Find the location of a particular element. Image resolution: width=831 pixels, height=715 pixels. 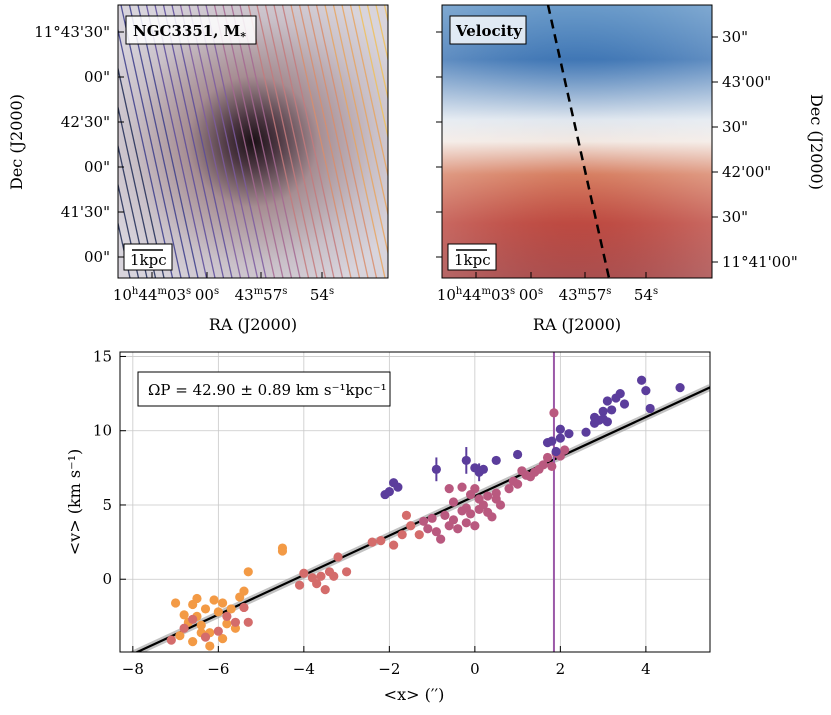

ra-tick: 43m57s is located at coordinates (585, 295).